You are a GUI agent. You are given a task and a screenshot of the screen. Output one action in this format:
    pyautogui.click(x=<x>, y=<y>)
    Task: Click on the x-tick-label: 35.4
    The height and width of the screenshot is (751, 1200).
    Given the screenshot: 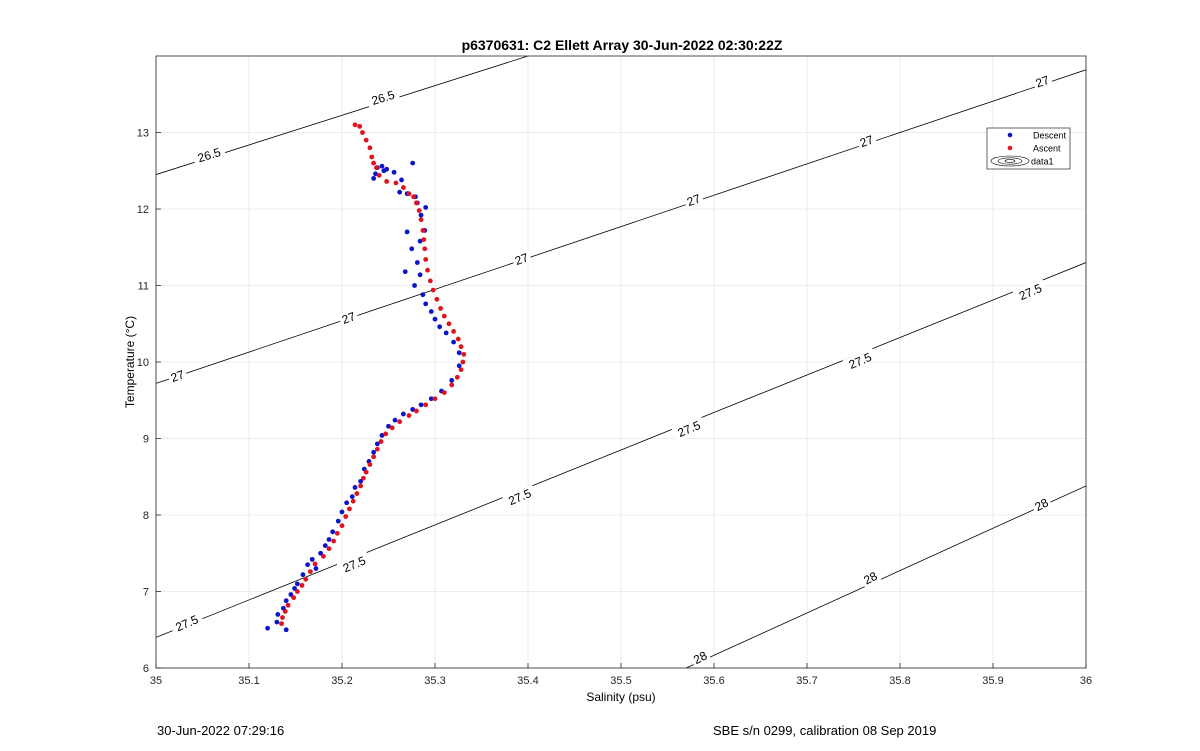 What is the action you would take?
    pyautogui.click(x=527, y=681)
    